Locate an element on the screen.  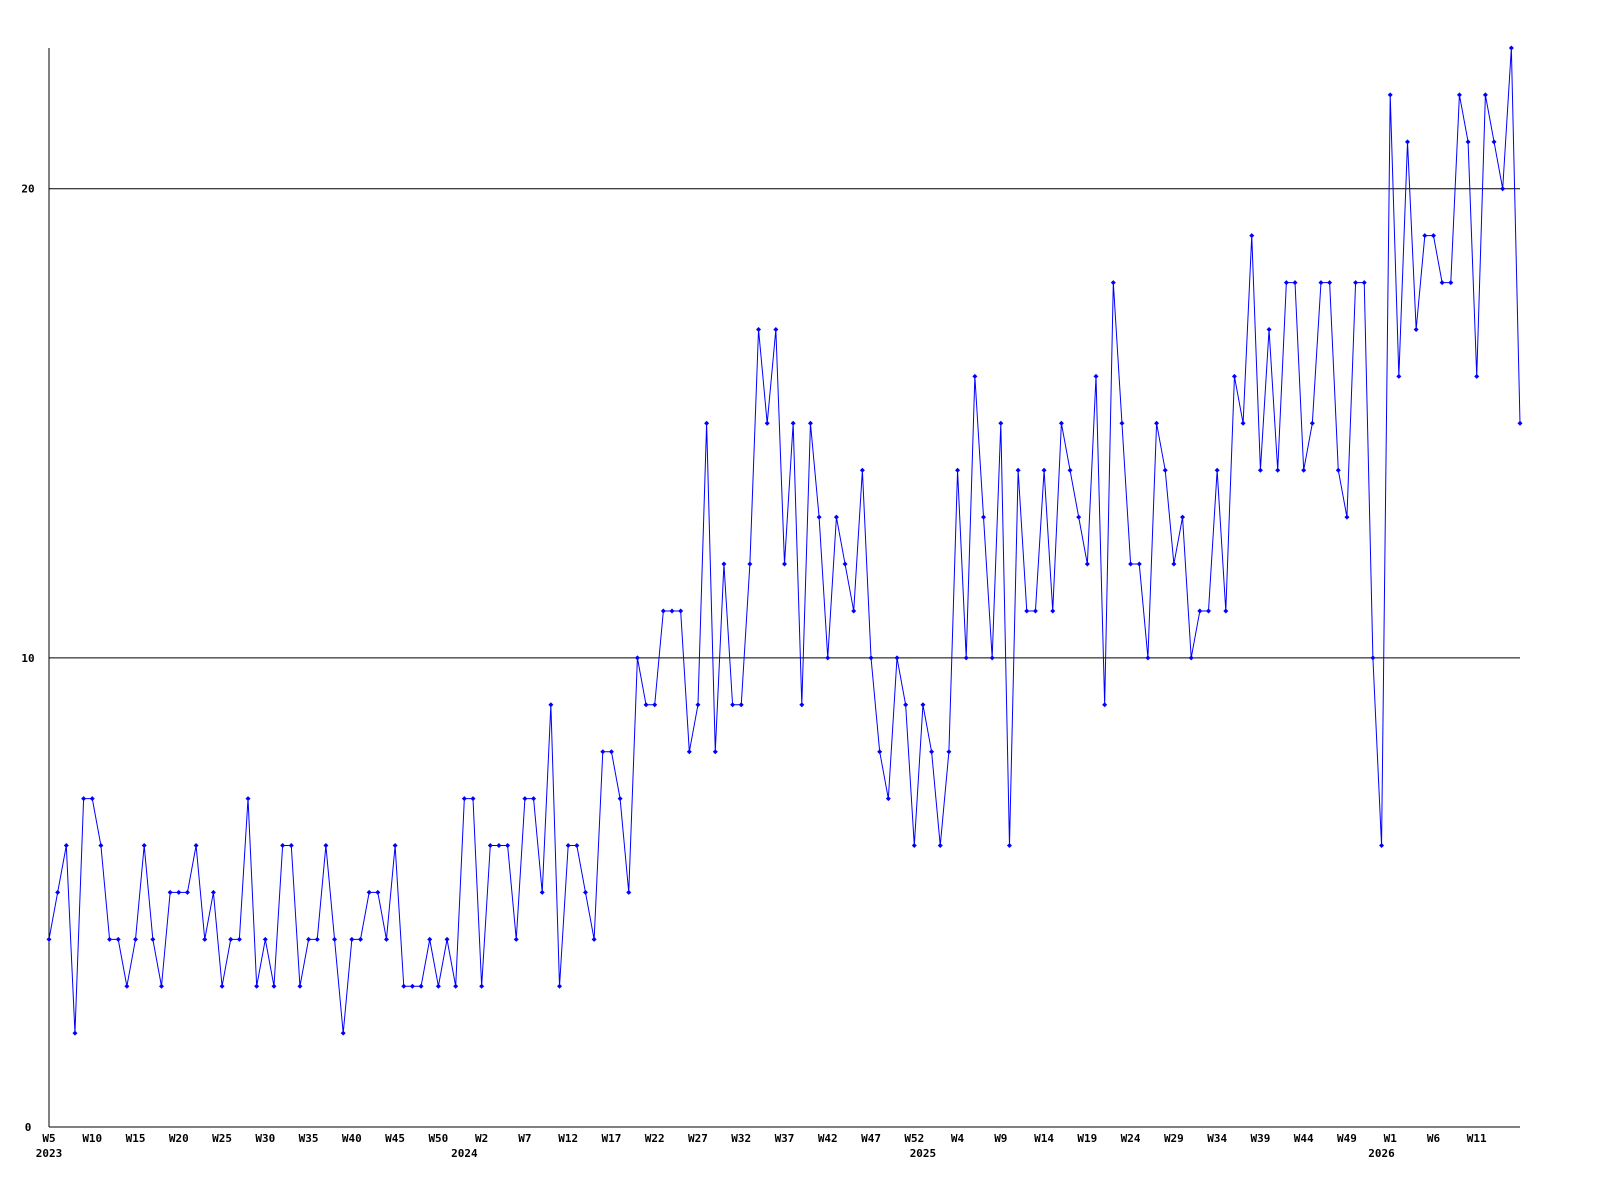
x-tick-label: W44 is located at coordinates (1304, 1138).